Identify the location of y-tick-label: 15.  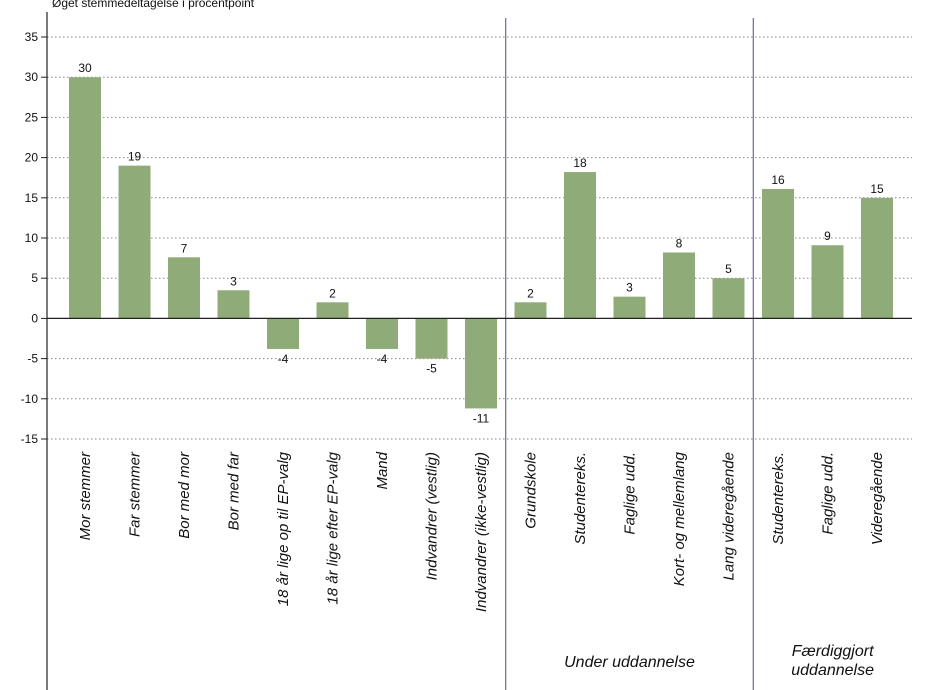
(32, 198).